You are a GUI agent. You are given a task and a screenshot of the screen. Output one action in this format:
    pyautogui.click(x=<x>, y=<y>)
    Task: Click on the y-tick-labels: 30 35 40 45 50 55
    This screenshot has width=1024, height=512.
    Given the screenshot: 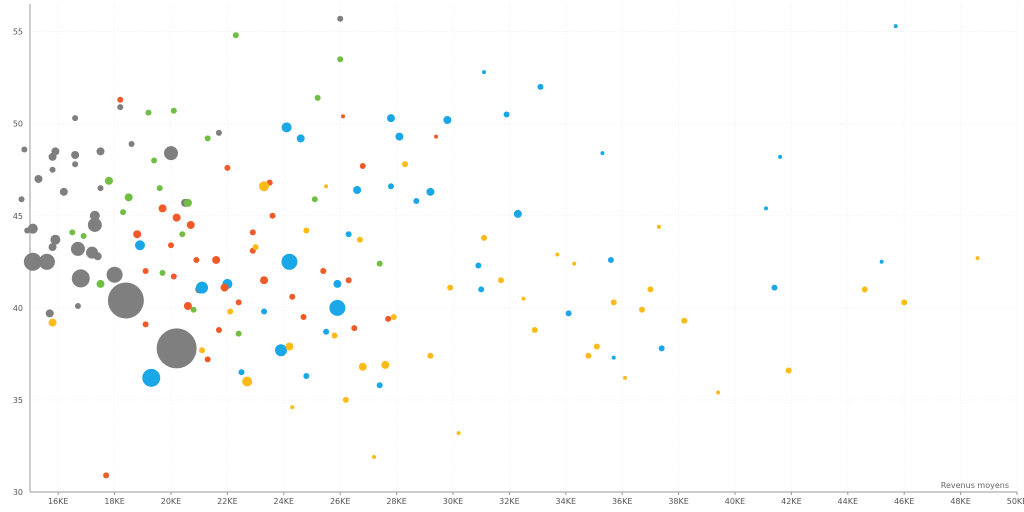 What is the action you would take?
    pyautogui.click(x=18, y=262)
    